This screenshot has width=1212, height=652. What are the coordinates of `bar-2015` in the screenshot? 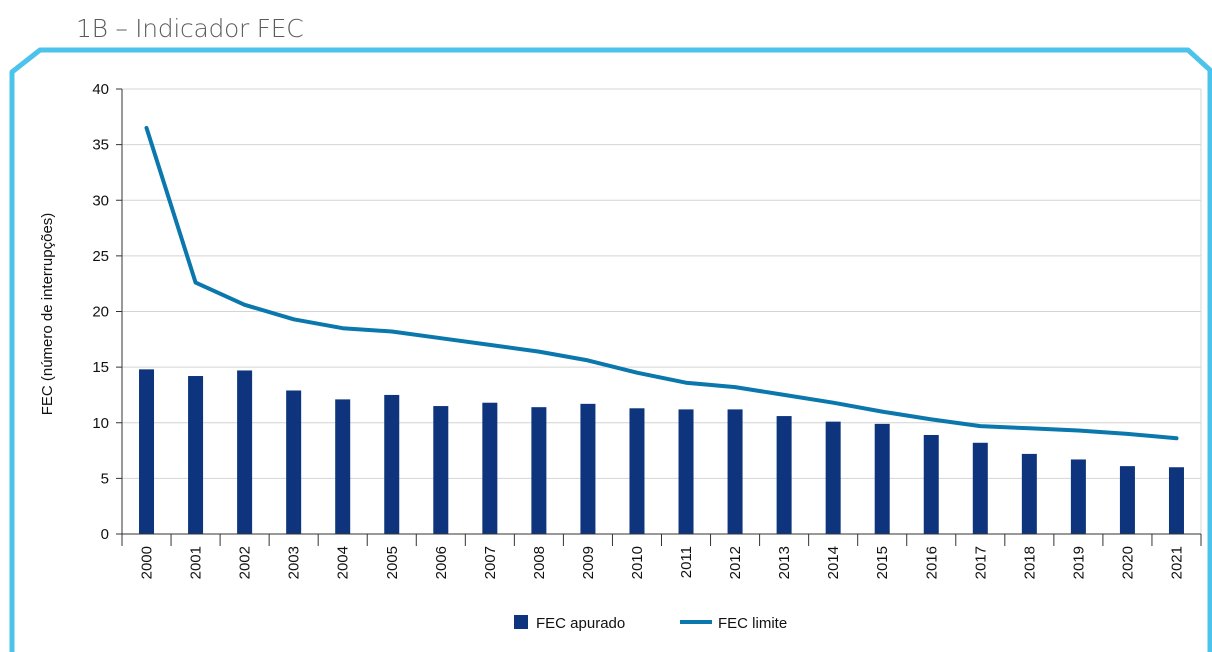 It's located at (882, 478).